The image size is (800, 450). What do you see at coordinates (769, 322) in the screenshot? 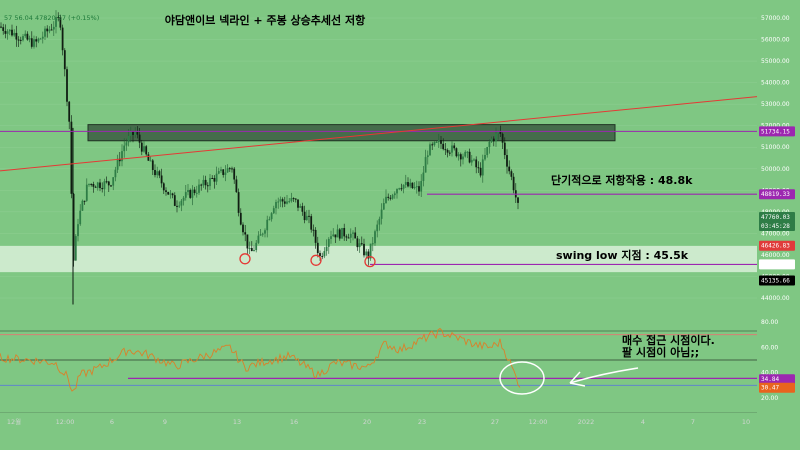
I see `rsi-tick-label: 80.00` at bounding box center [769, 322].